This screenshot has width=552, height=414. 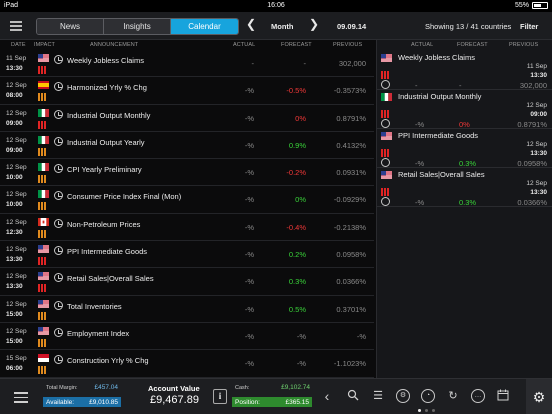 What do you see at coordinates (327, 396) in the screenshot?
I see `back-icon: ‹` at bounding box center [327, 396].